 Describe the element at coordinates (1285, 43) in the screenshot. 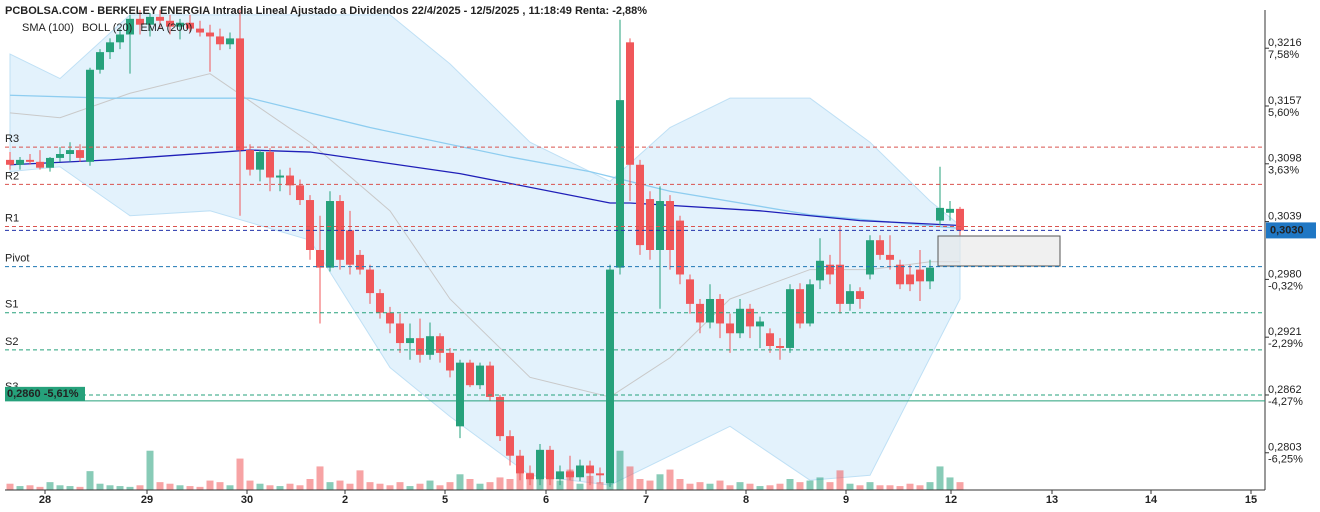

I see `y-tick-label: 0,3216` at that location.